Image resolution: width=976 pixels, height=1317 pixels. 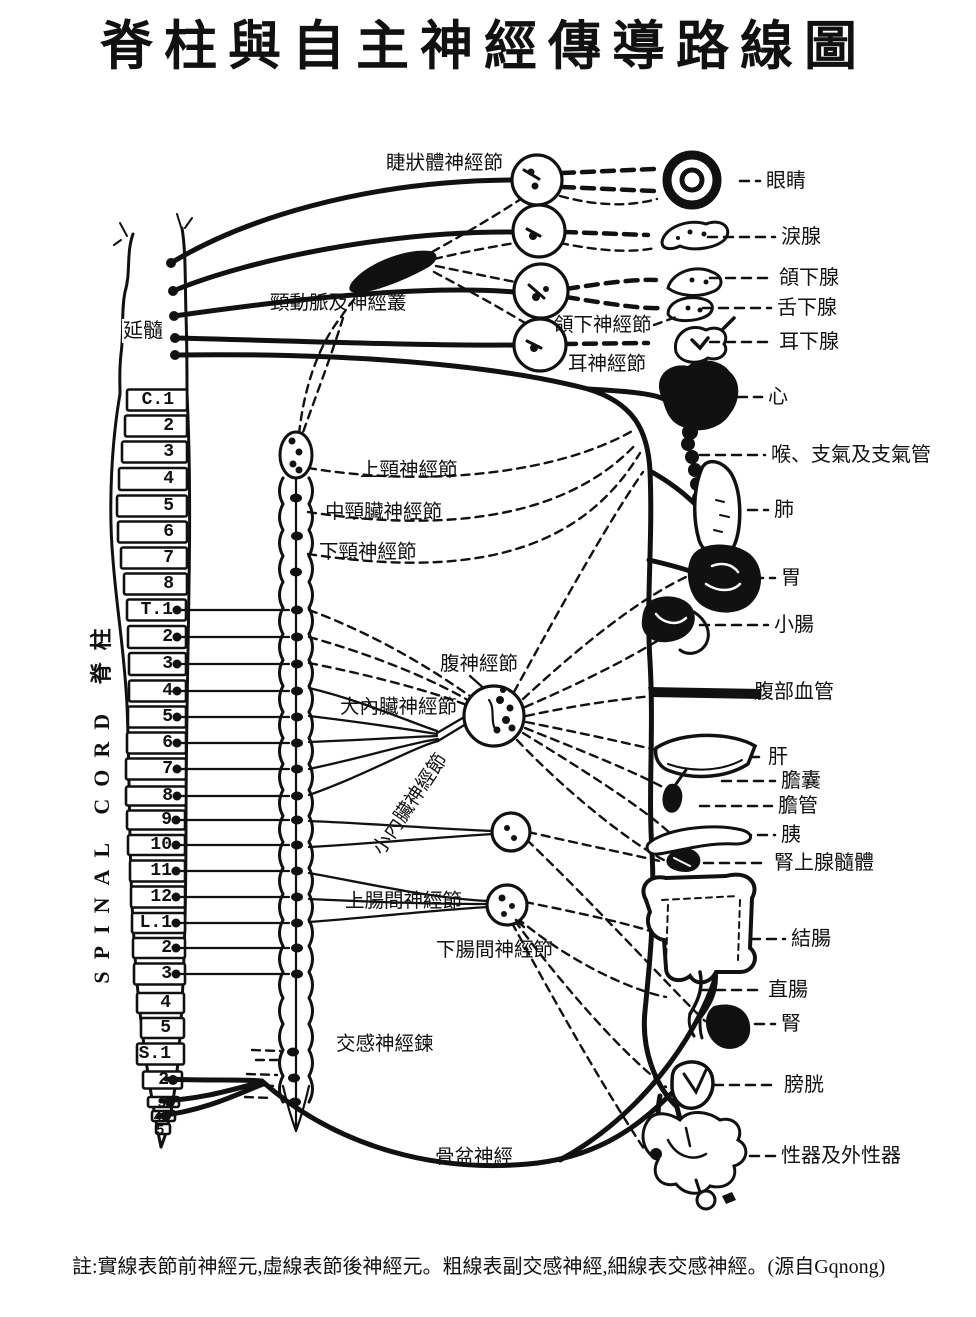 What do you see at coordinates (788, 990) in the screenshot?
I see `organ-label: 直腸` at bounding box center [788, 990].